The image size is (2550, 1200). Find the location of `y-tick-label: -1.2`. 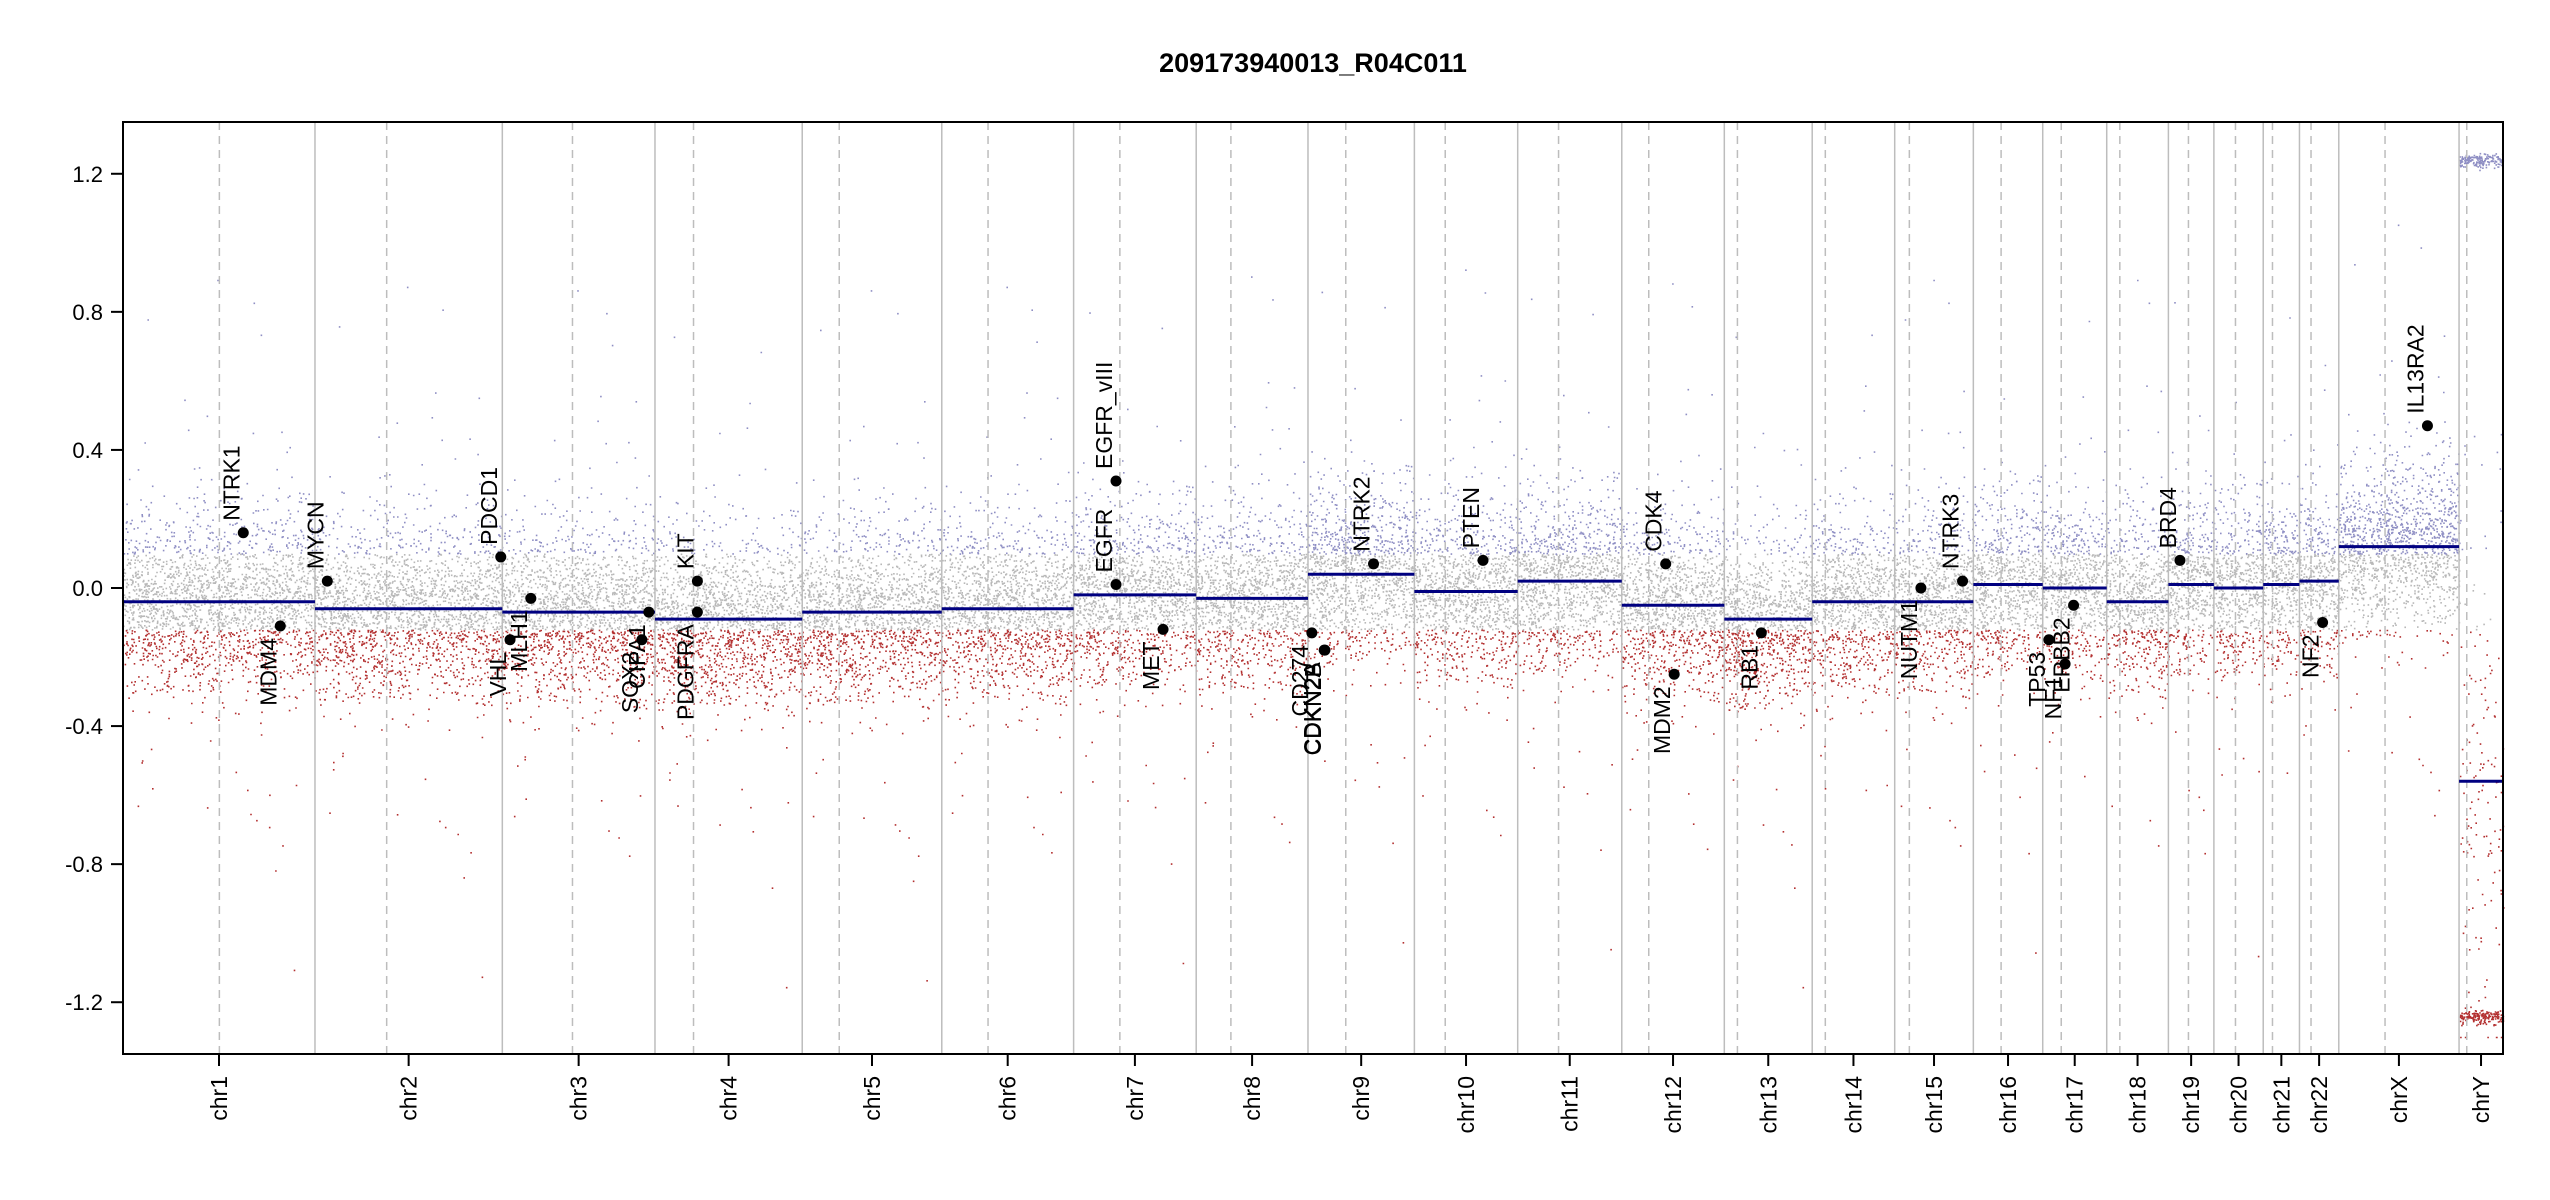

y-tick-label: -1.2 is located at coordinates (84, 1002).